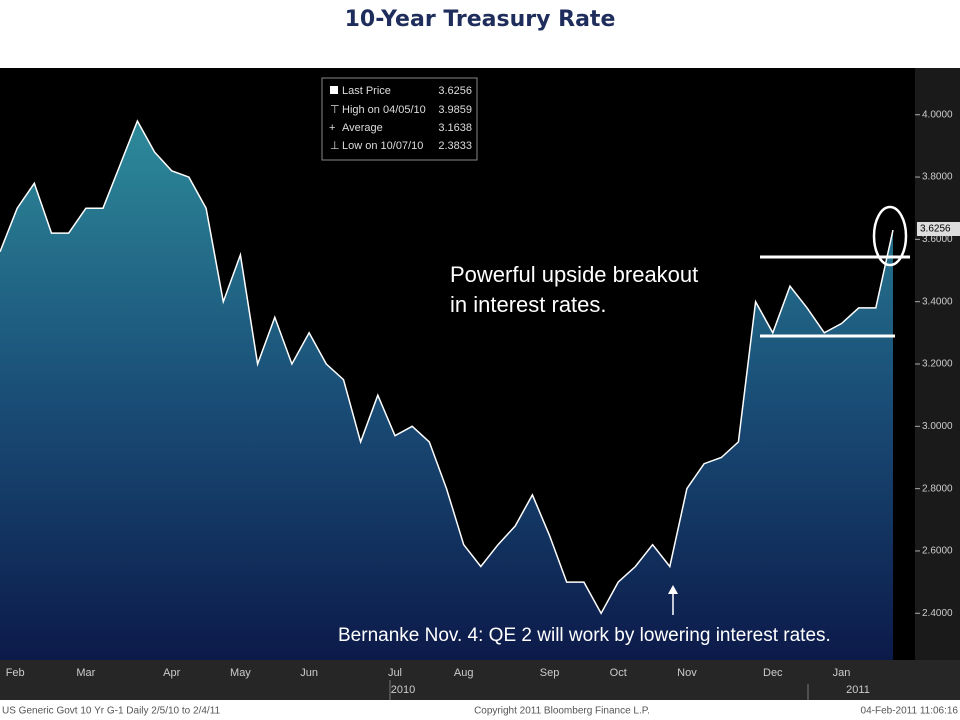 The height and width of the screenshot is (720, 960). I want to click on y-axis-strip, so click(937, 364).